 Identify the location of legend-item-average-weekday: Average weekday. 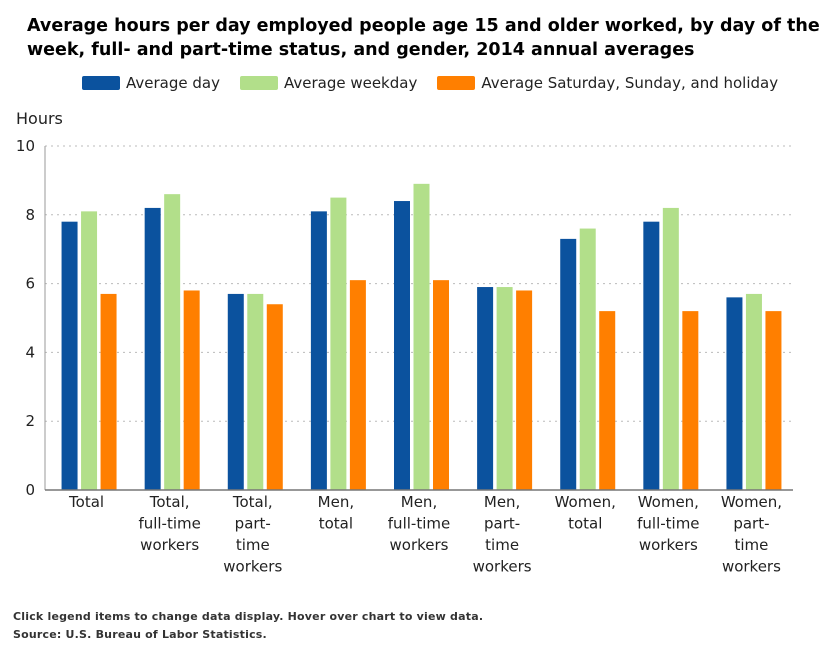
(328, 83).